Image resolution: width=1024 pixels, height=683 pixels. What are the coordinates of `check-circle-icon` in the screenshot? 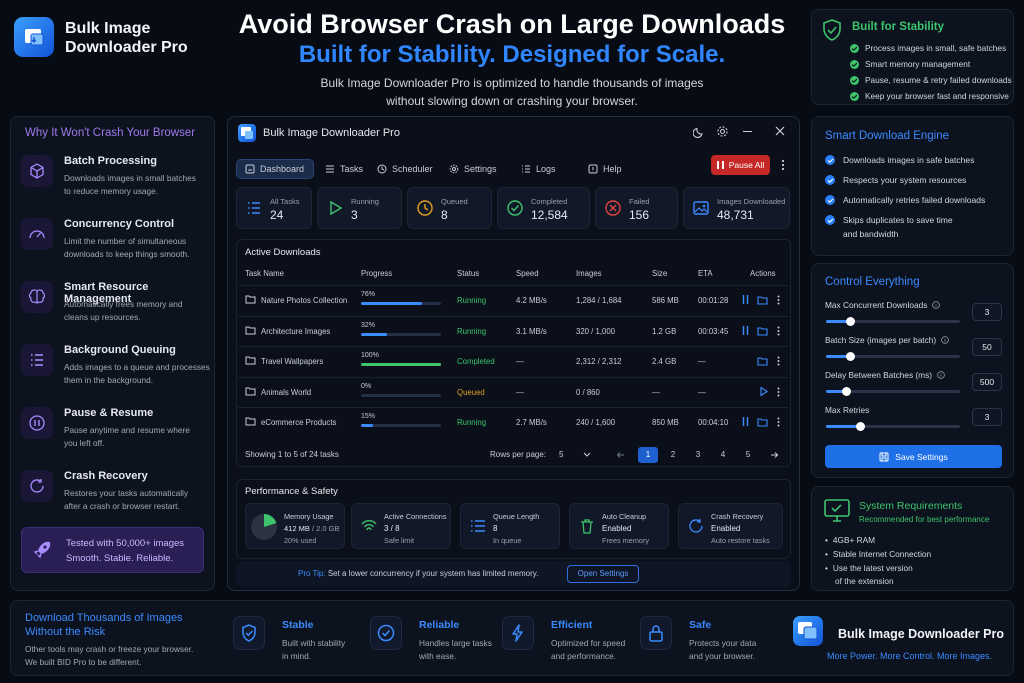 It's located at (386, 633).